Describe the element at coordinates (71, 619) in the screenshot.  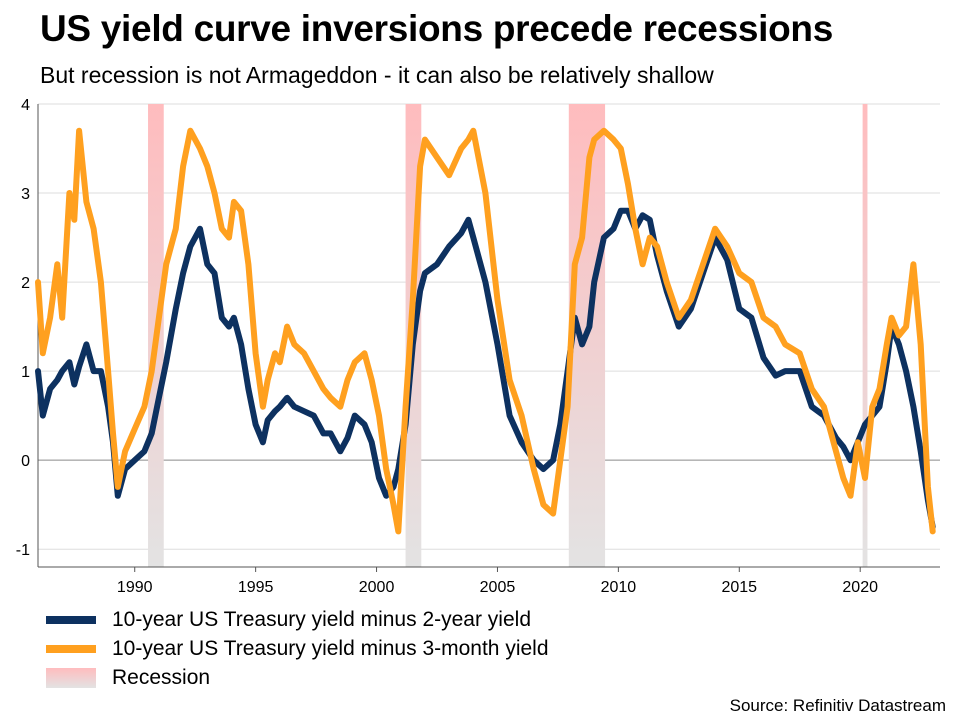
I see `legend-swatch-2y` at that location.